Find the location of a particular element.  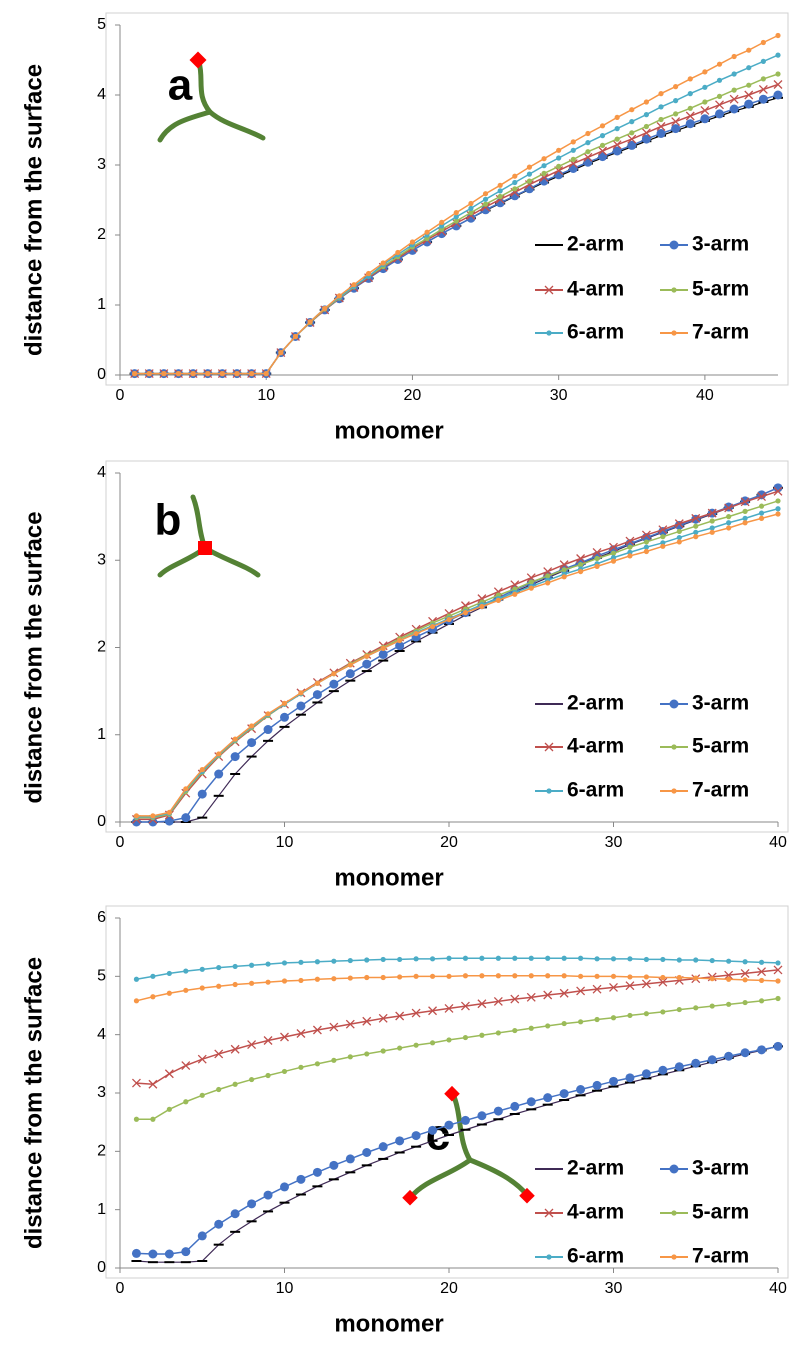

y-tick-label: 3 is located at coordinates (101, 559).